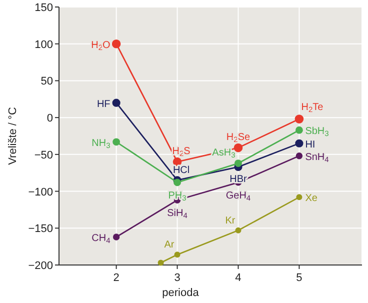  What do you see at coordinates (238, 278) in the screenshot?
I see `x-tick-label: 4` at bounding box center [238, 278].